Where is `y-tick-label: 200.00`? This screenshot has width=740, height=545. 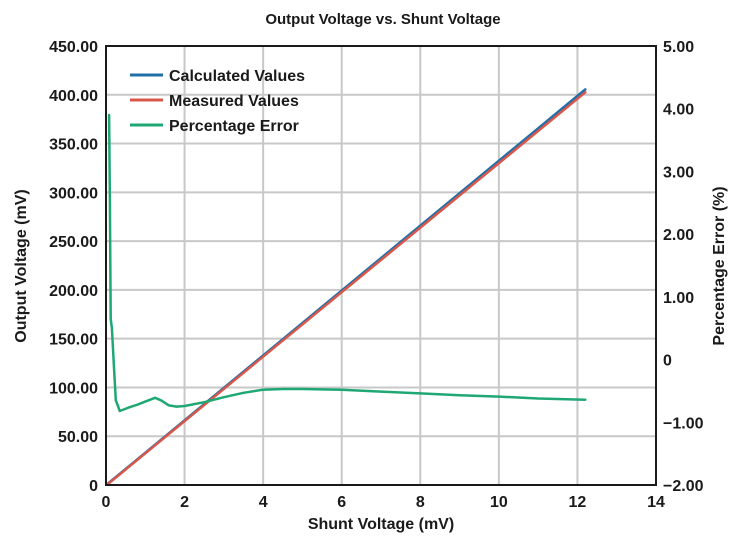 y-tick-label: 200.00 is located at coordinates (73, 291).